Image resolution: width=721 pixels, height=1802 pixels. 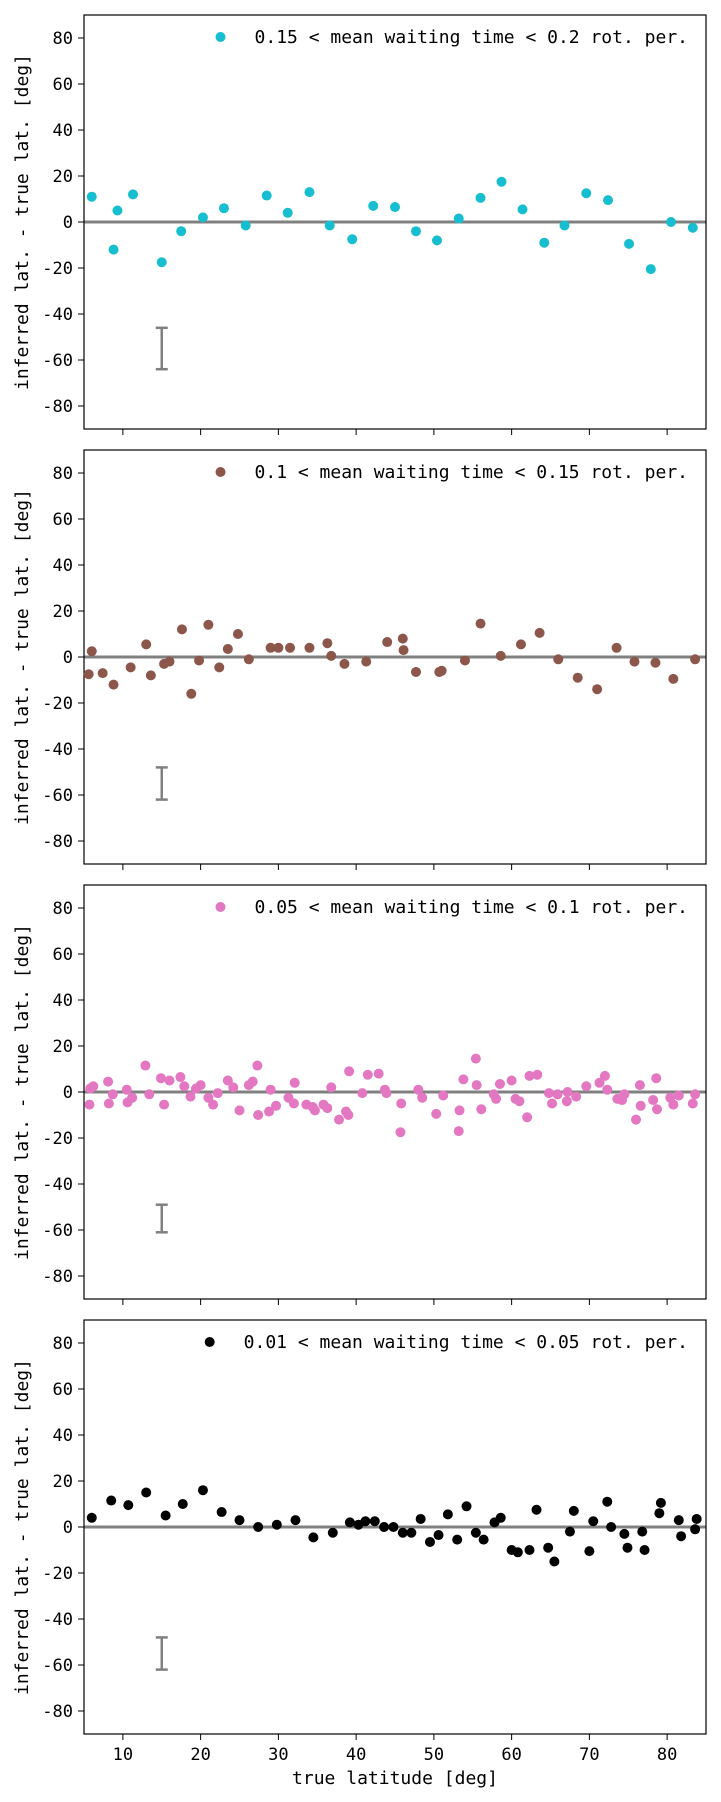 I want to click on y-tick-label: -60, so click(x=57, y=796).